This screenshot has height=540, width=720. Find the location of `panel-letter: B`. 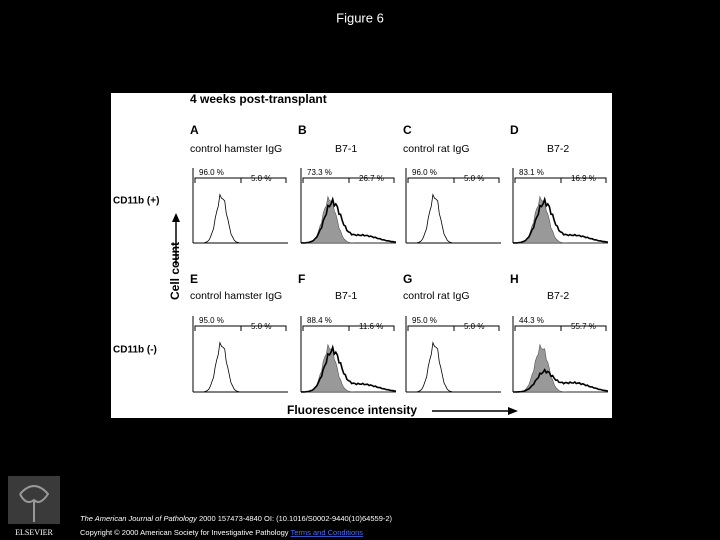

panel-letter: B is located at coordinates (302, 130).